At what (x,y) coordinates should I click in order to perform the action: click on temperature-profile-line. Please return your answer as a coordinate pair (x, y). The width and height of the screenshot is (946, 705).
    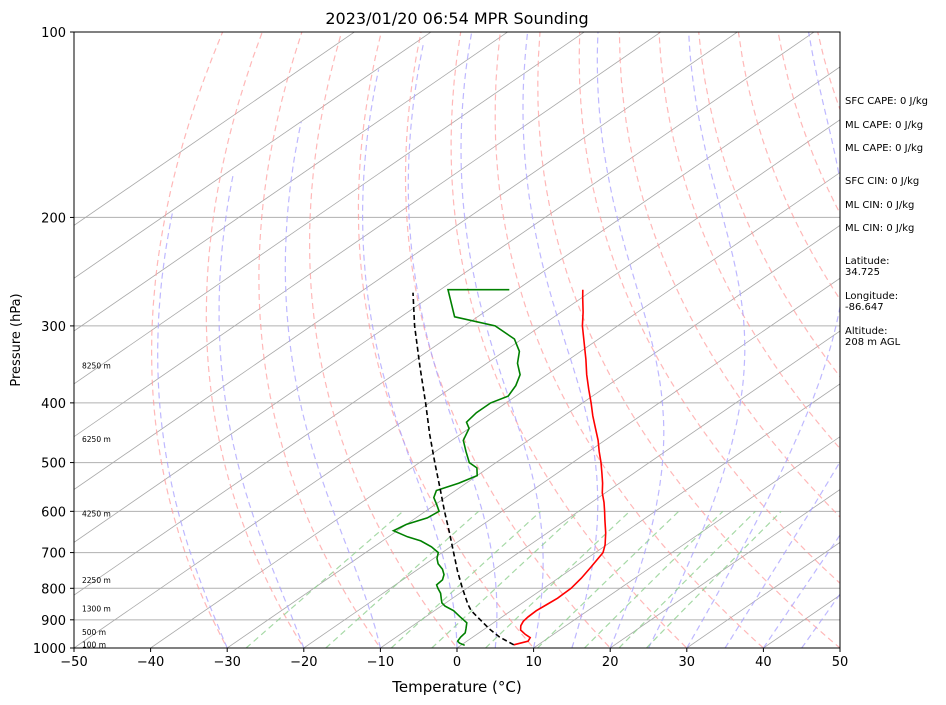
    Looking at the image, I should click on (560, 467).